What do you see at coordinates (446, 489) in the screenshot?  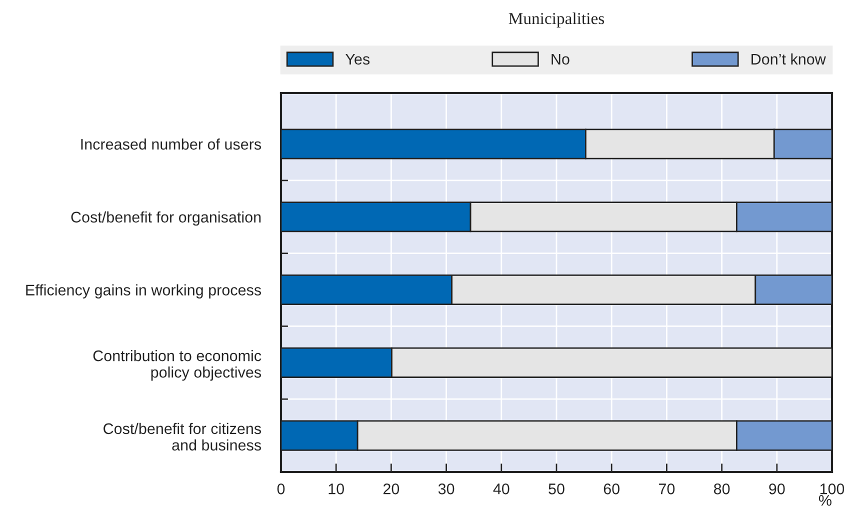 I see `x-tick-label: 30` at bounding box center [446, 489].